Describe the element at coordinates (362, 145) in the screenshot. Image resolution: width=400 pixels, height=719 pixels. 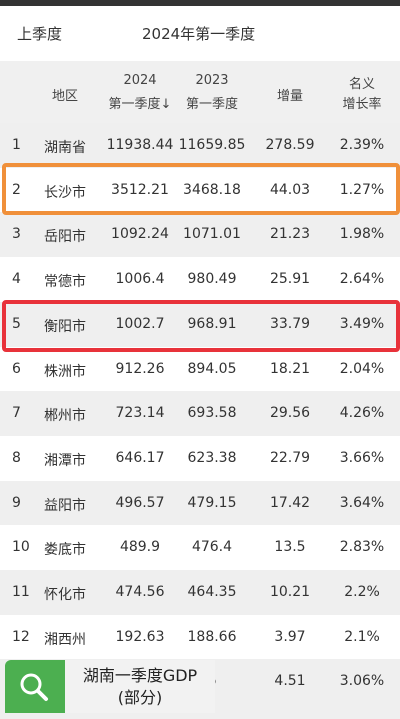
I see `cell: 2.39%` at that location.